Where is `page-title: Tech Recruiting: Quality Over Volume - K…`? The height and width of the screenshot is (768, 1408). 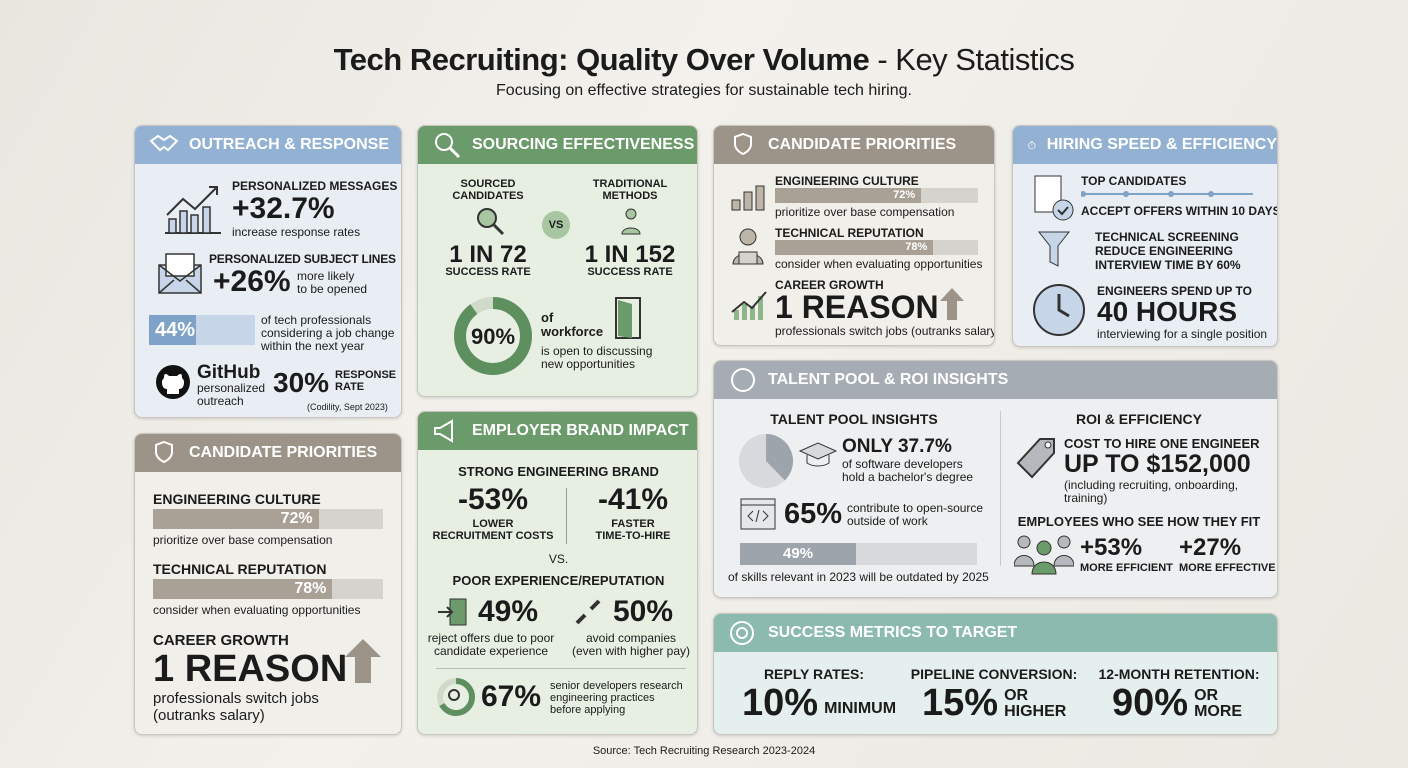
page-title: Tech Recruiting: Quality Over Volume - K… is located at coordinates (704, 59).